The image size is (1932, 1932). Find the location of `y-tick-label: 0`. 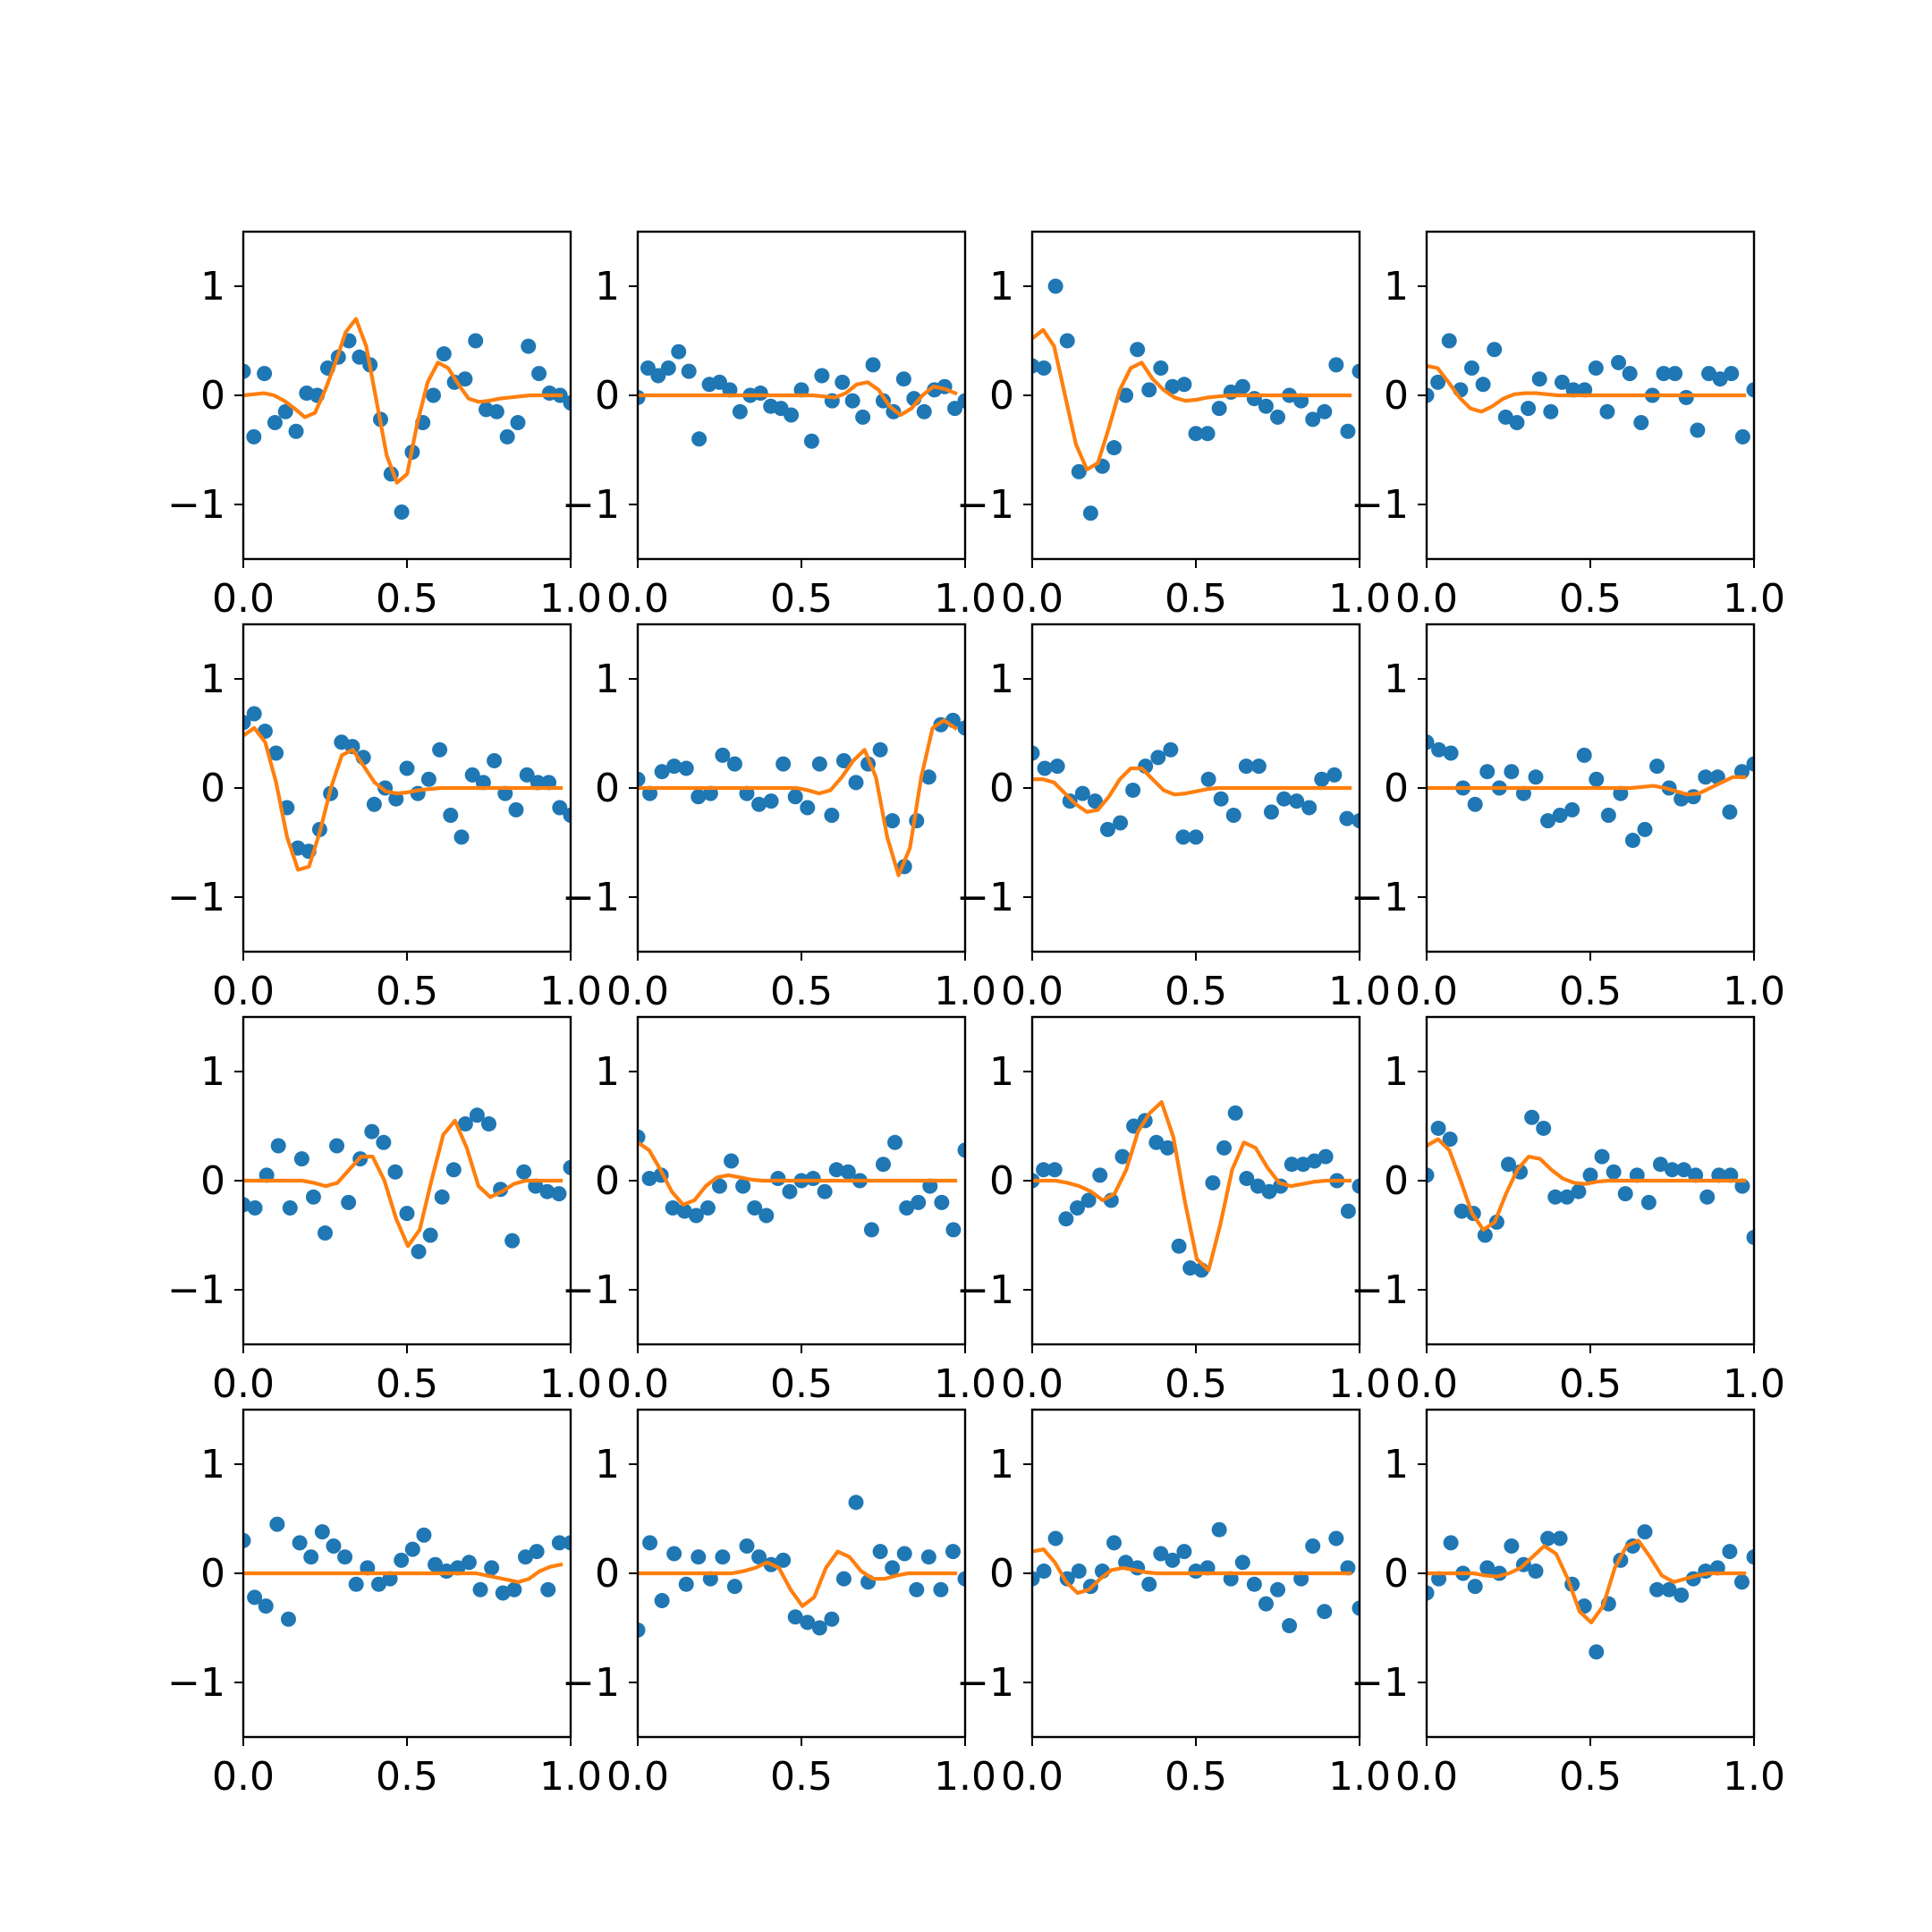

y-tick-label: 0 is located at coordinates (1396, 396).